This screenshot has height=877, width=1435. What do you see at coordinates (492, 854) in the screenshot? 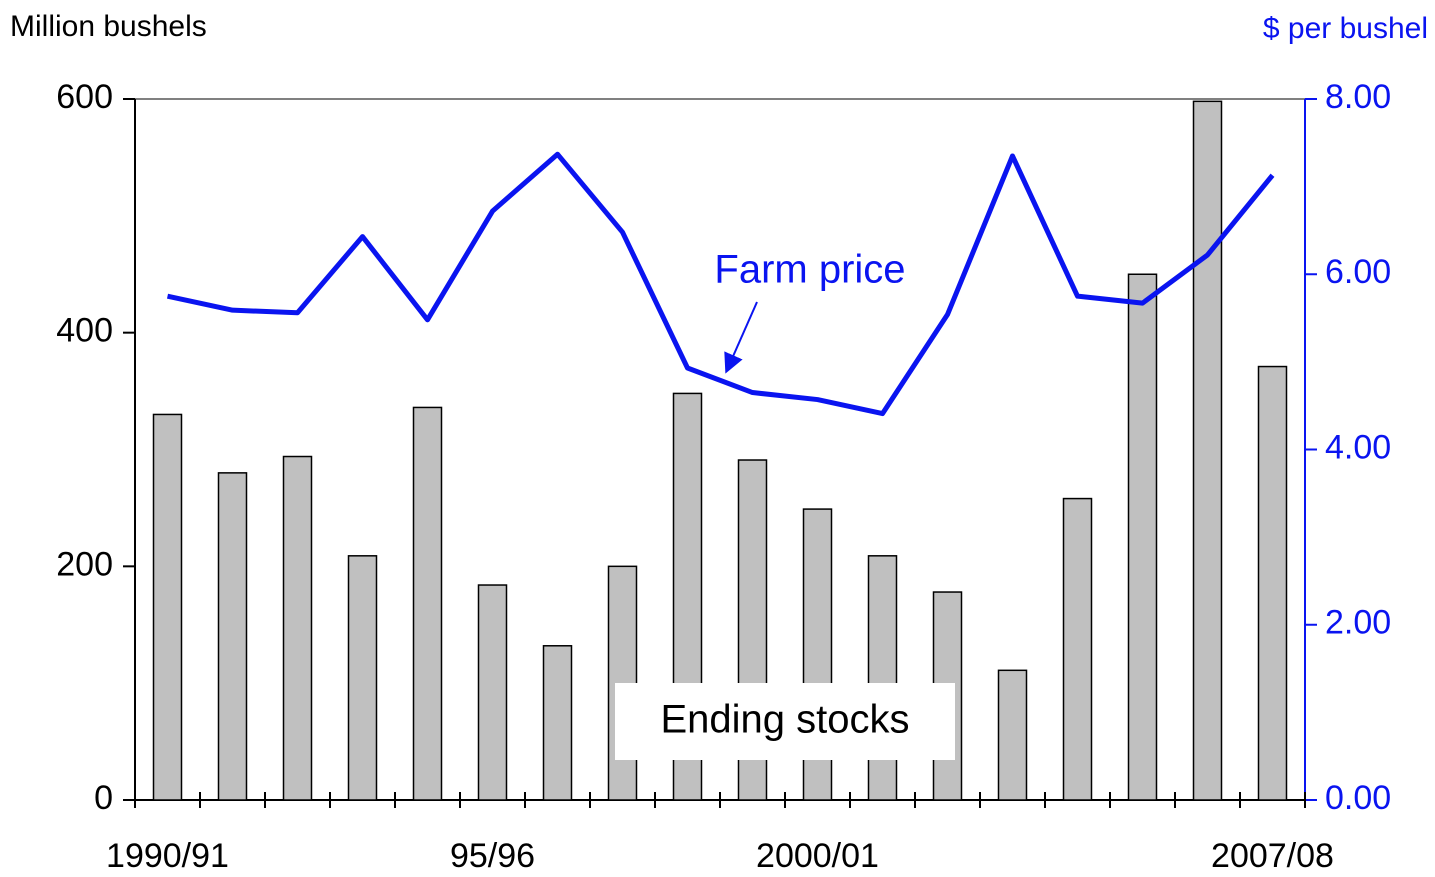
I see `x-tick-label: 95/96` at bounding box center [492, 854].